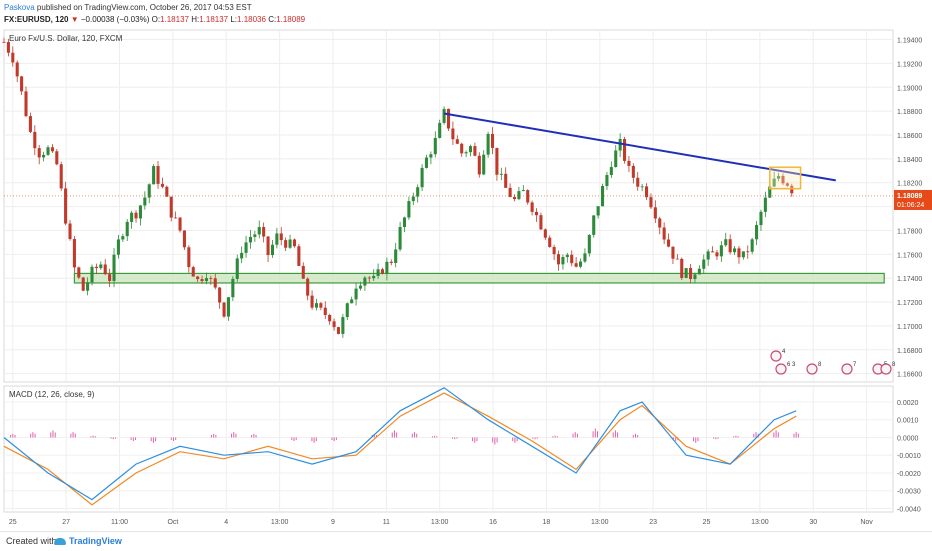  I want to click on macd-tick-label: -0.0030, so click(909, 492).